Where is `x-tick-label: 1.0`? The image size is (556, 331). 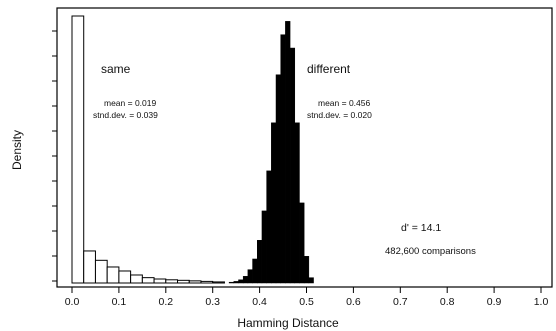 x-tick-label: 1.0 is located at coordinates (541, 302).